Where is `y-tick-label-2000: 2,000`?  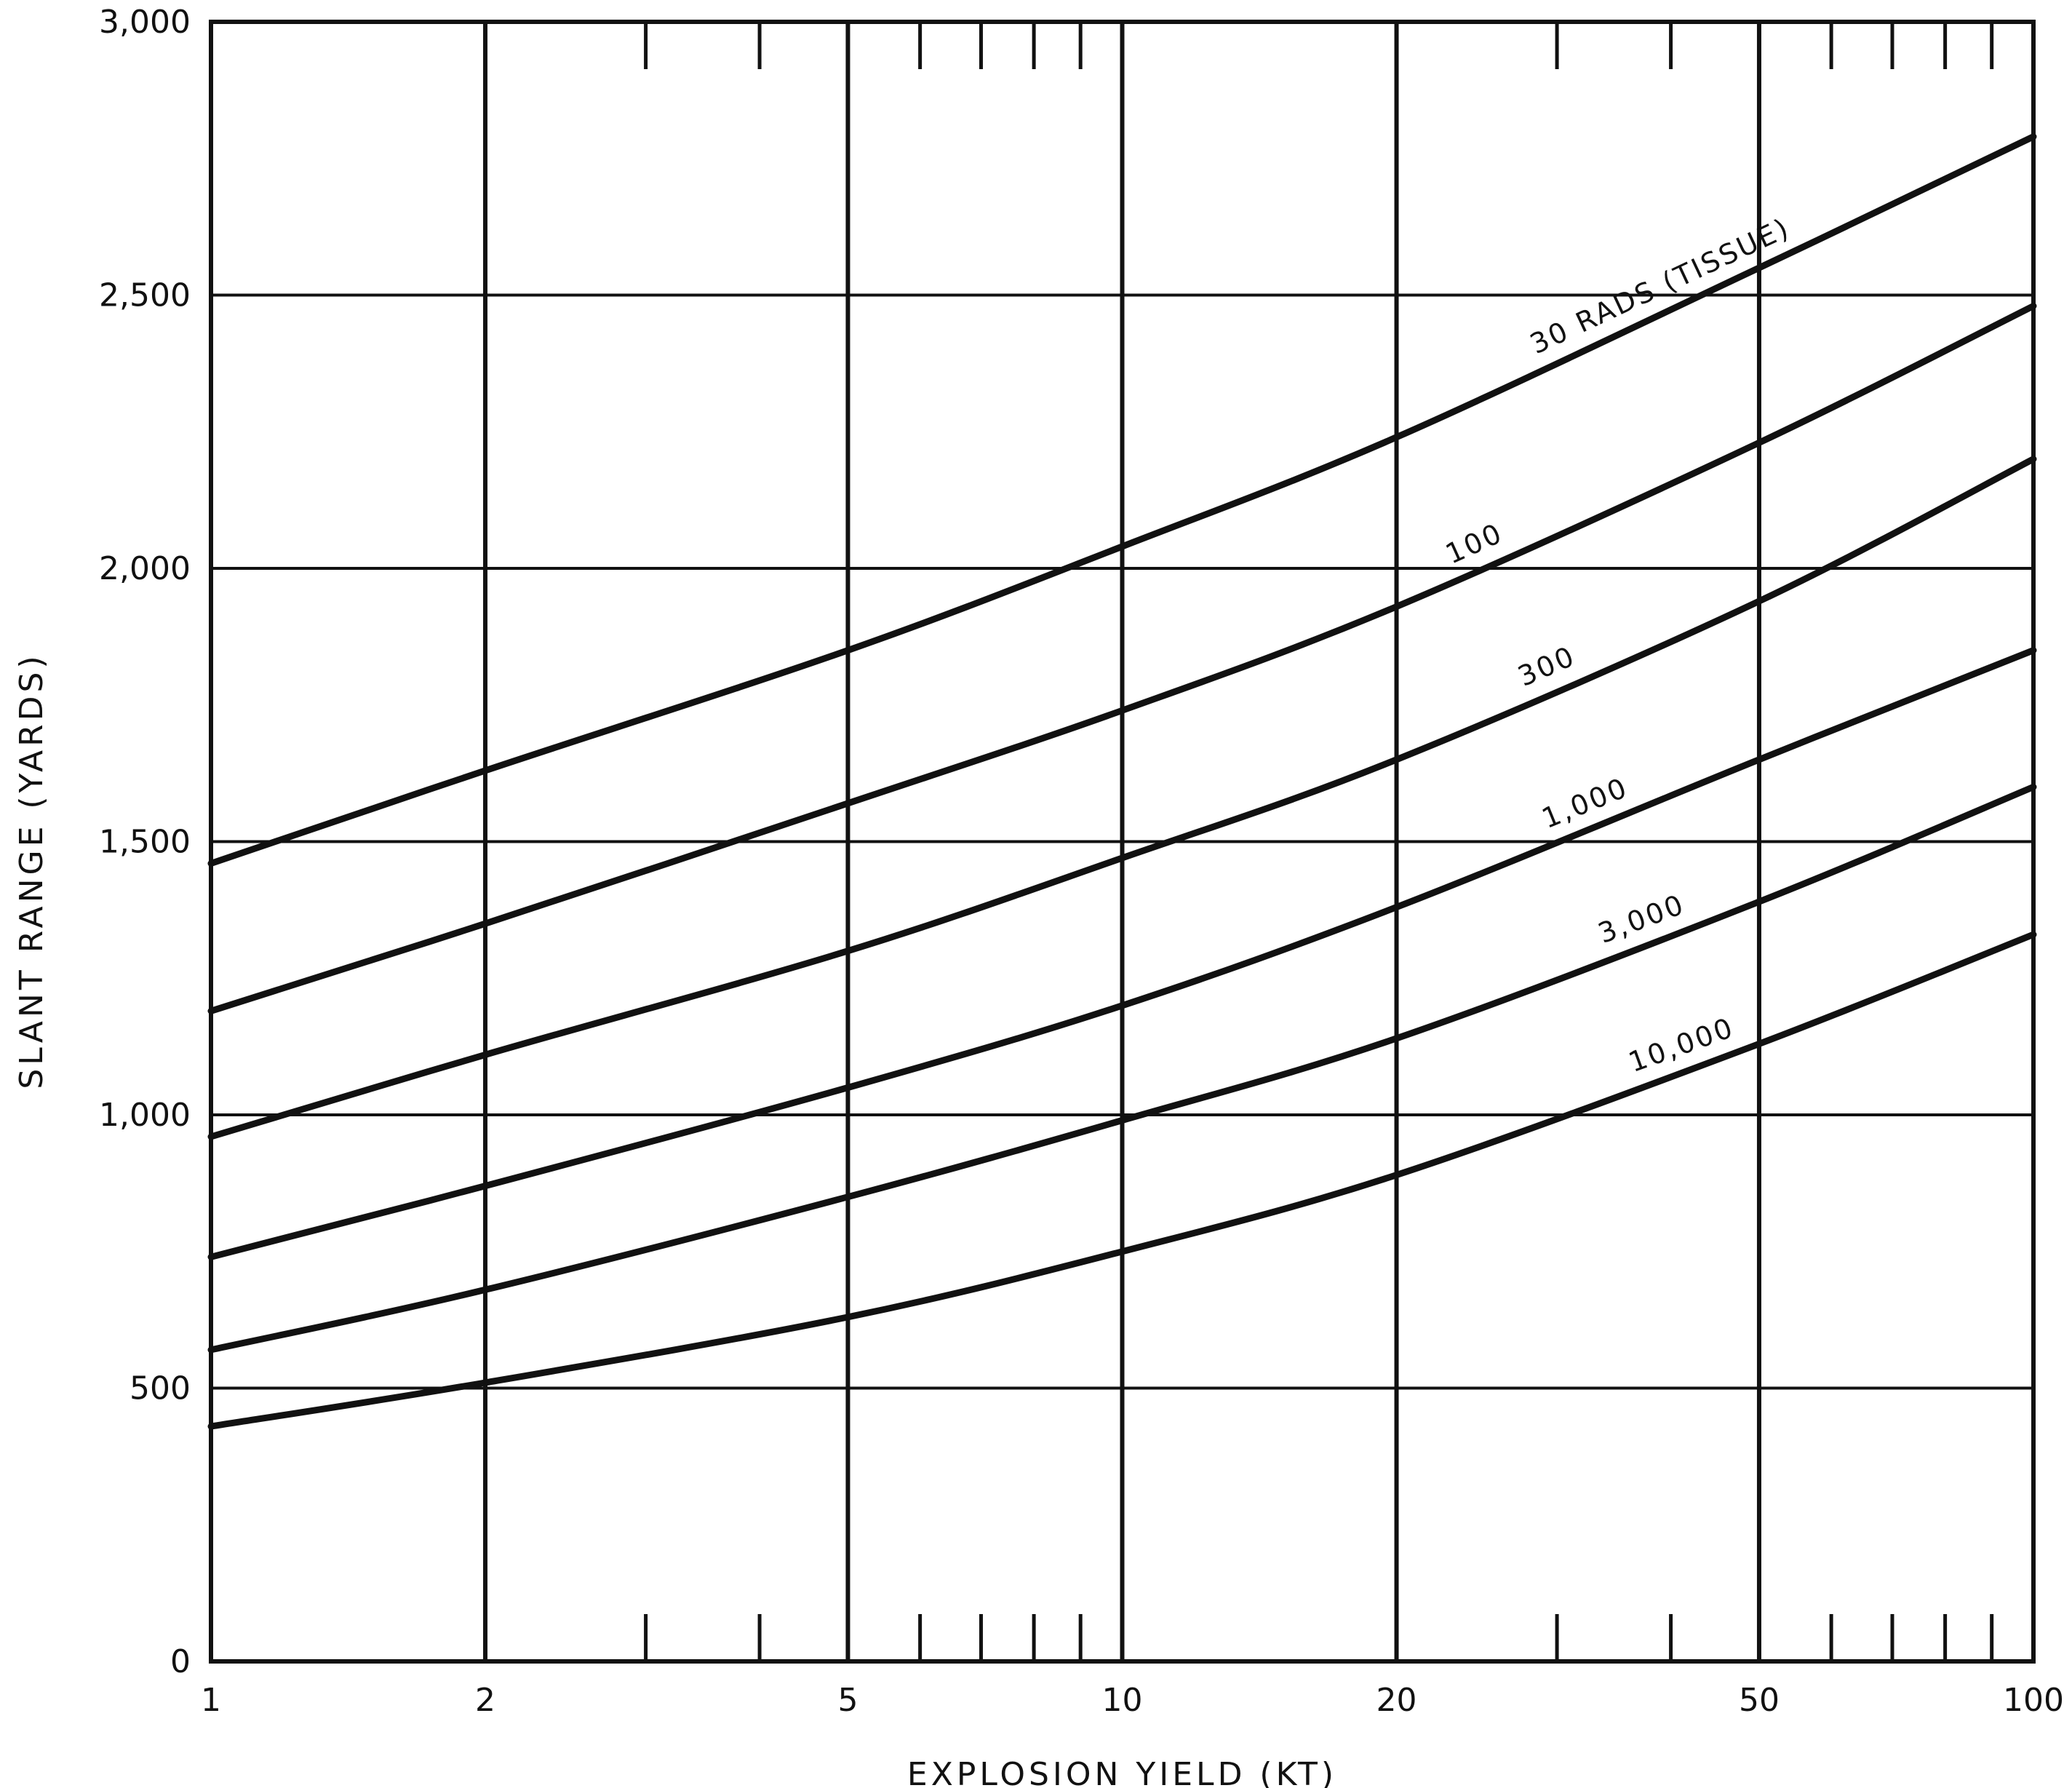
y-tick-label-2000: 2,000 is located at coordinates (145, 568).